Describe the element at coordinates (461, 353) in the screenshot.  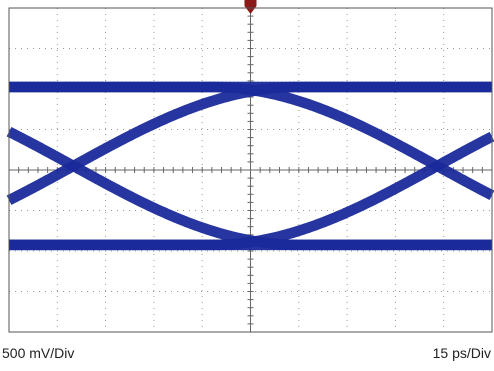
I see `horizontal-scale-label: 15 ps/Div` at that location.